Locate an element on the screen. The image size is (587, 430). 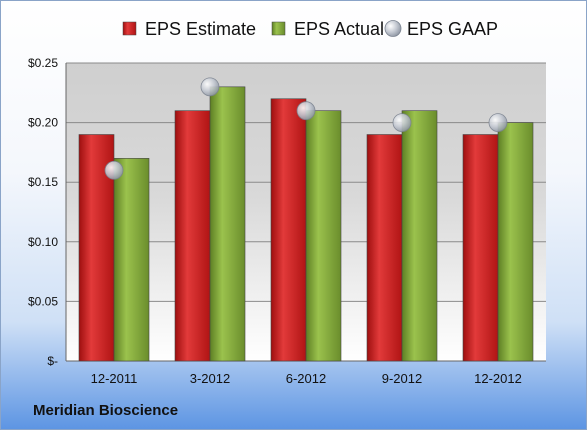
legend-label: EPS Estimate is located at coordinates (200, 29).